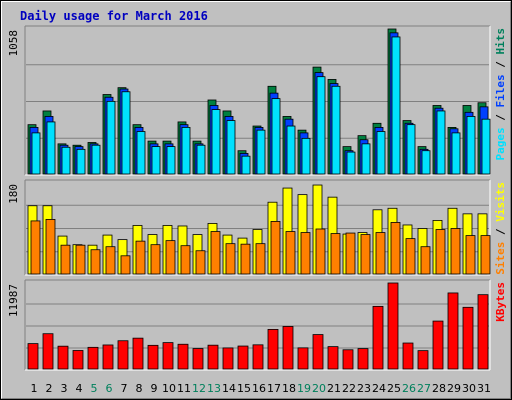  I want to click on bottom-ymax-label: 11987, so click(13, 300).